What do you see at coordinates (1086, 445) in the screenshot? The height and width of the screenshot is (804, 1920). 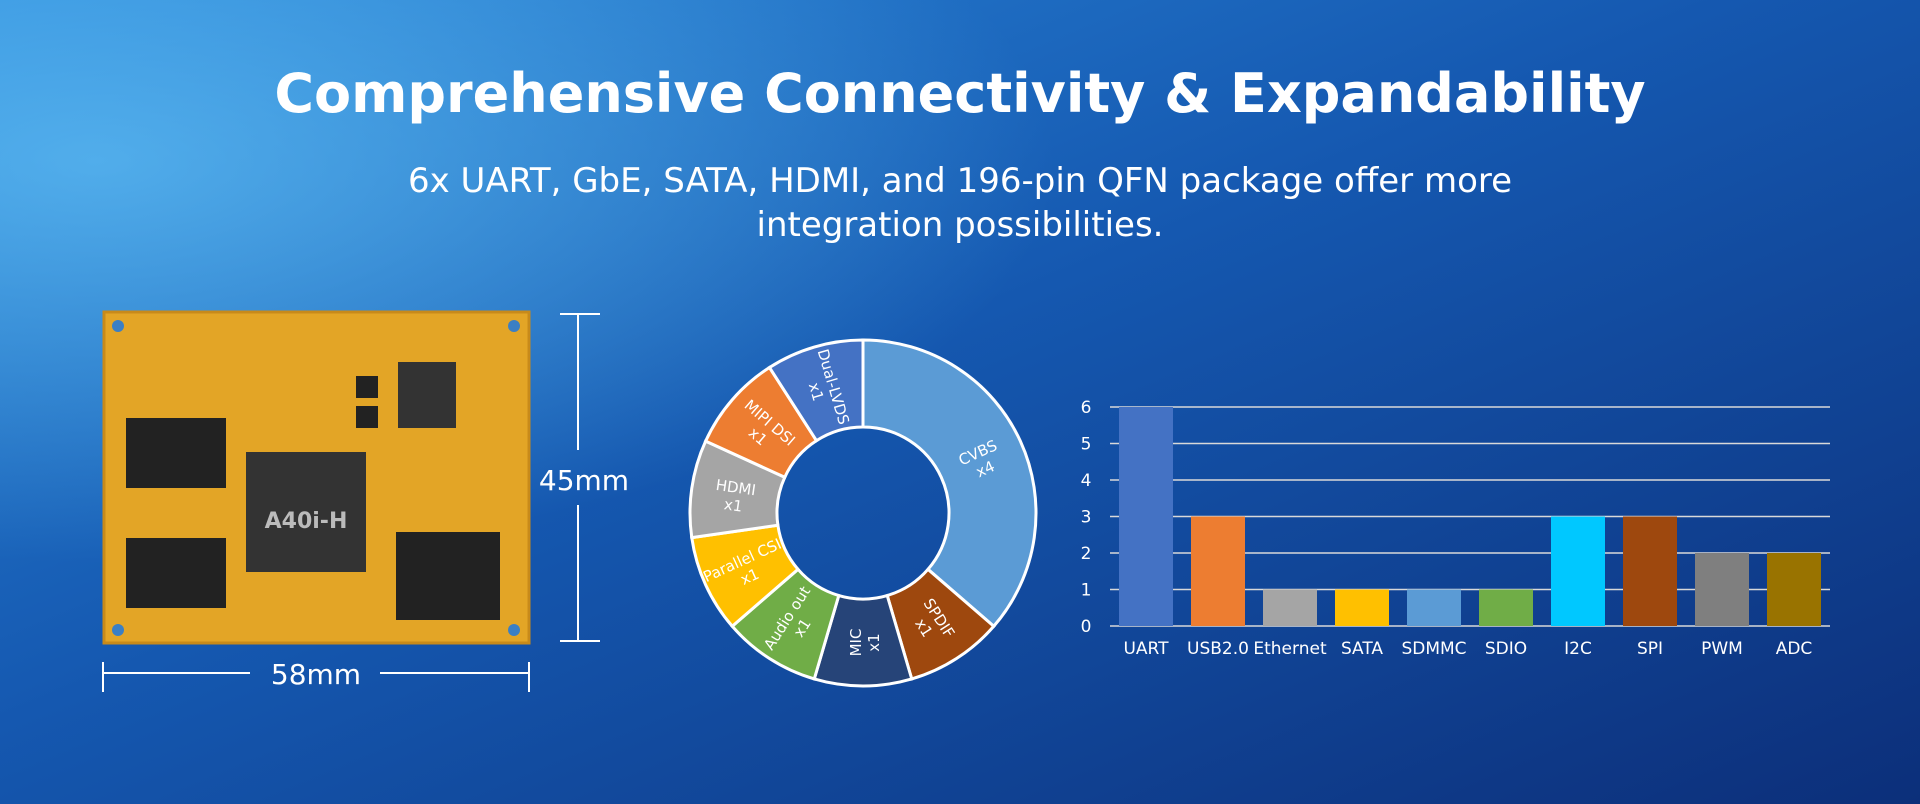 I see `y-tick-label: 5` at bounding box center [1086, 445].